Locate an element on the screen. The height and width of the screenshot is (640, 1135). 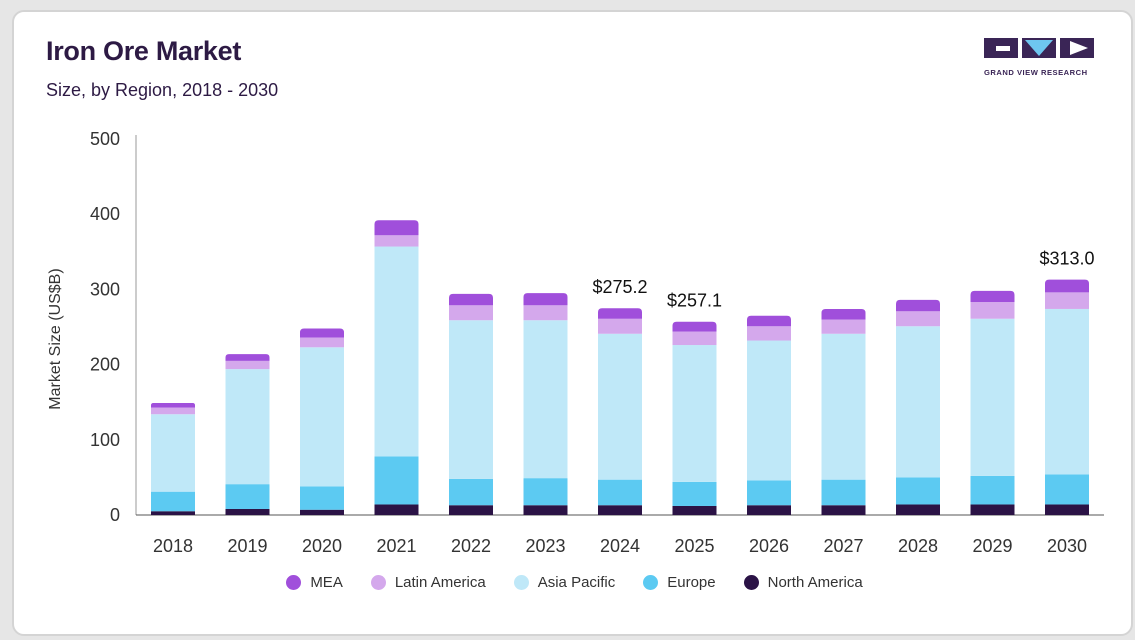
legend-label: Asia Pacific is located at coordinates (576, 582).